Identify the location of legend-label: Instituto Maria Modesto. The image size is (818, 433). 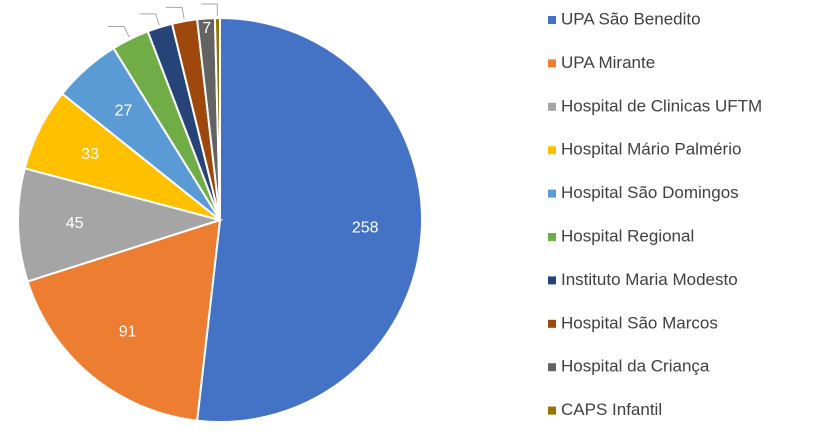
(649, 279).